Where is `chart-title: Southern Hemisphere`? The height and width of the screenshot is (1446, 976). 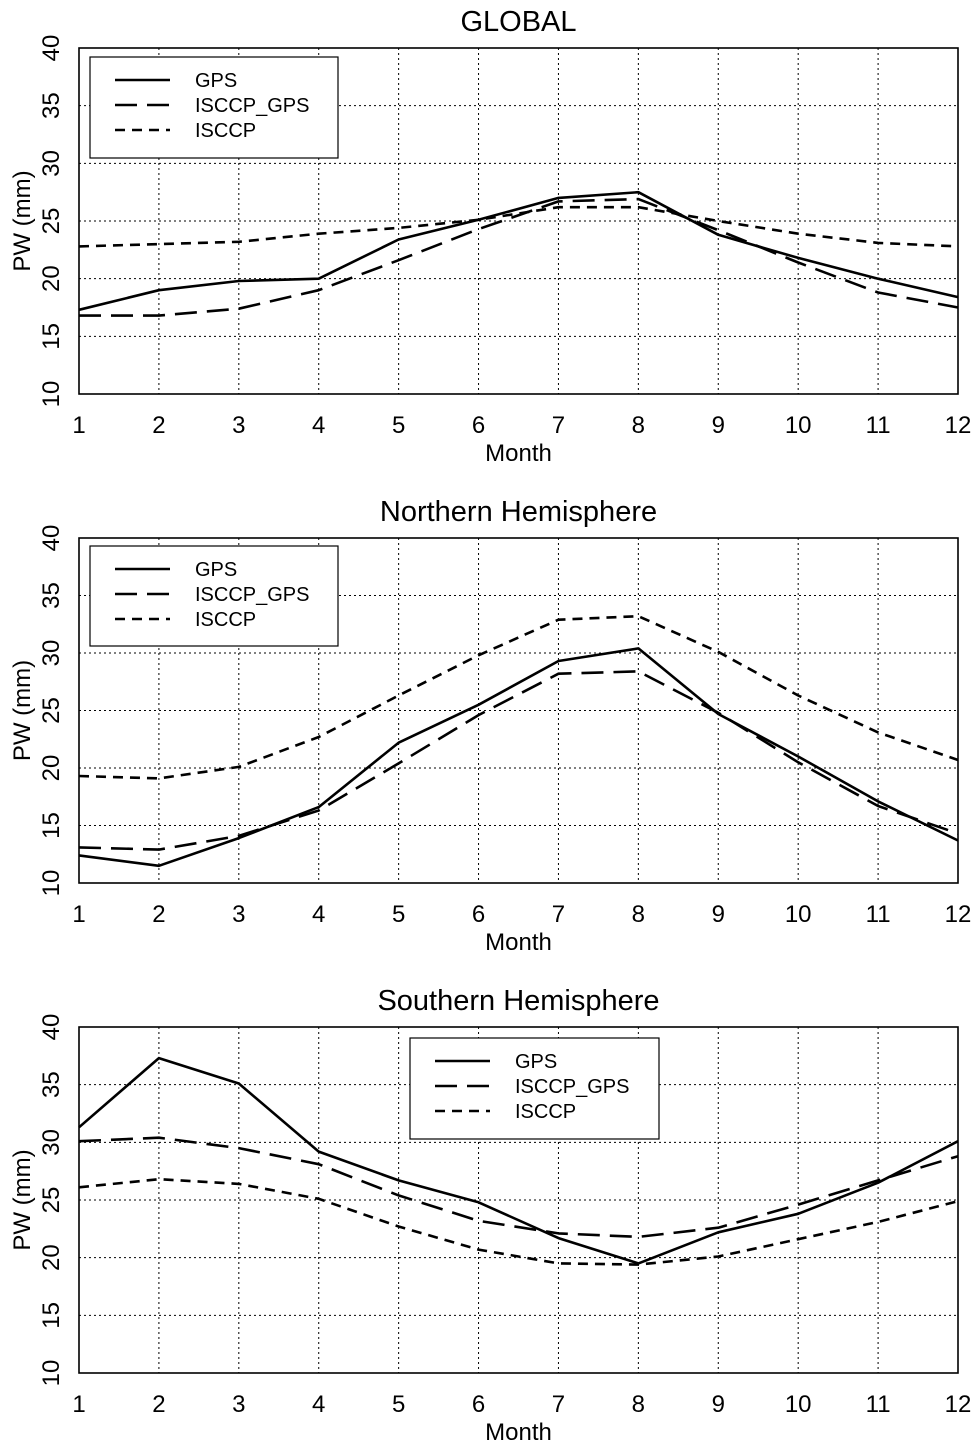
chart-title: Southern Hemisphere is located at coordinates (518, 1001).